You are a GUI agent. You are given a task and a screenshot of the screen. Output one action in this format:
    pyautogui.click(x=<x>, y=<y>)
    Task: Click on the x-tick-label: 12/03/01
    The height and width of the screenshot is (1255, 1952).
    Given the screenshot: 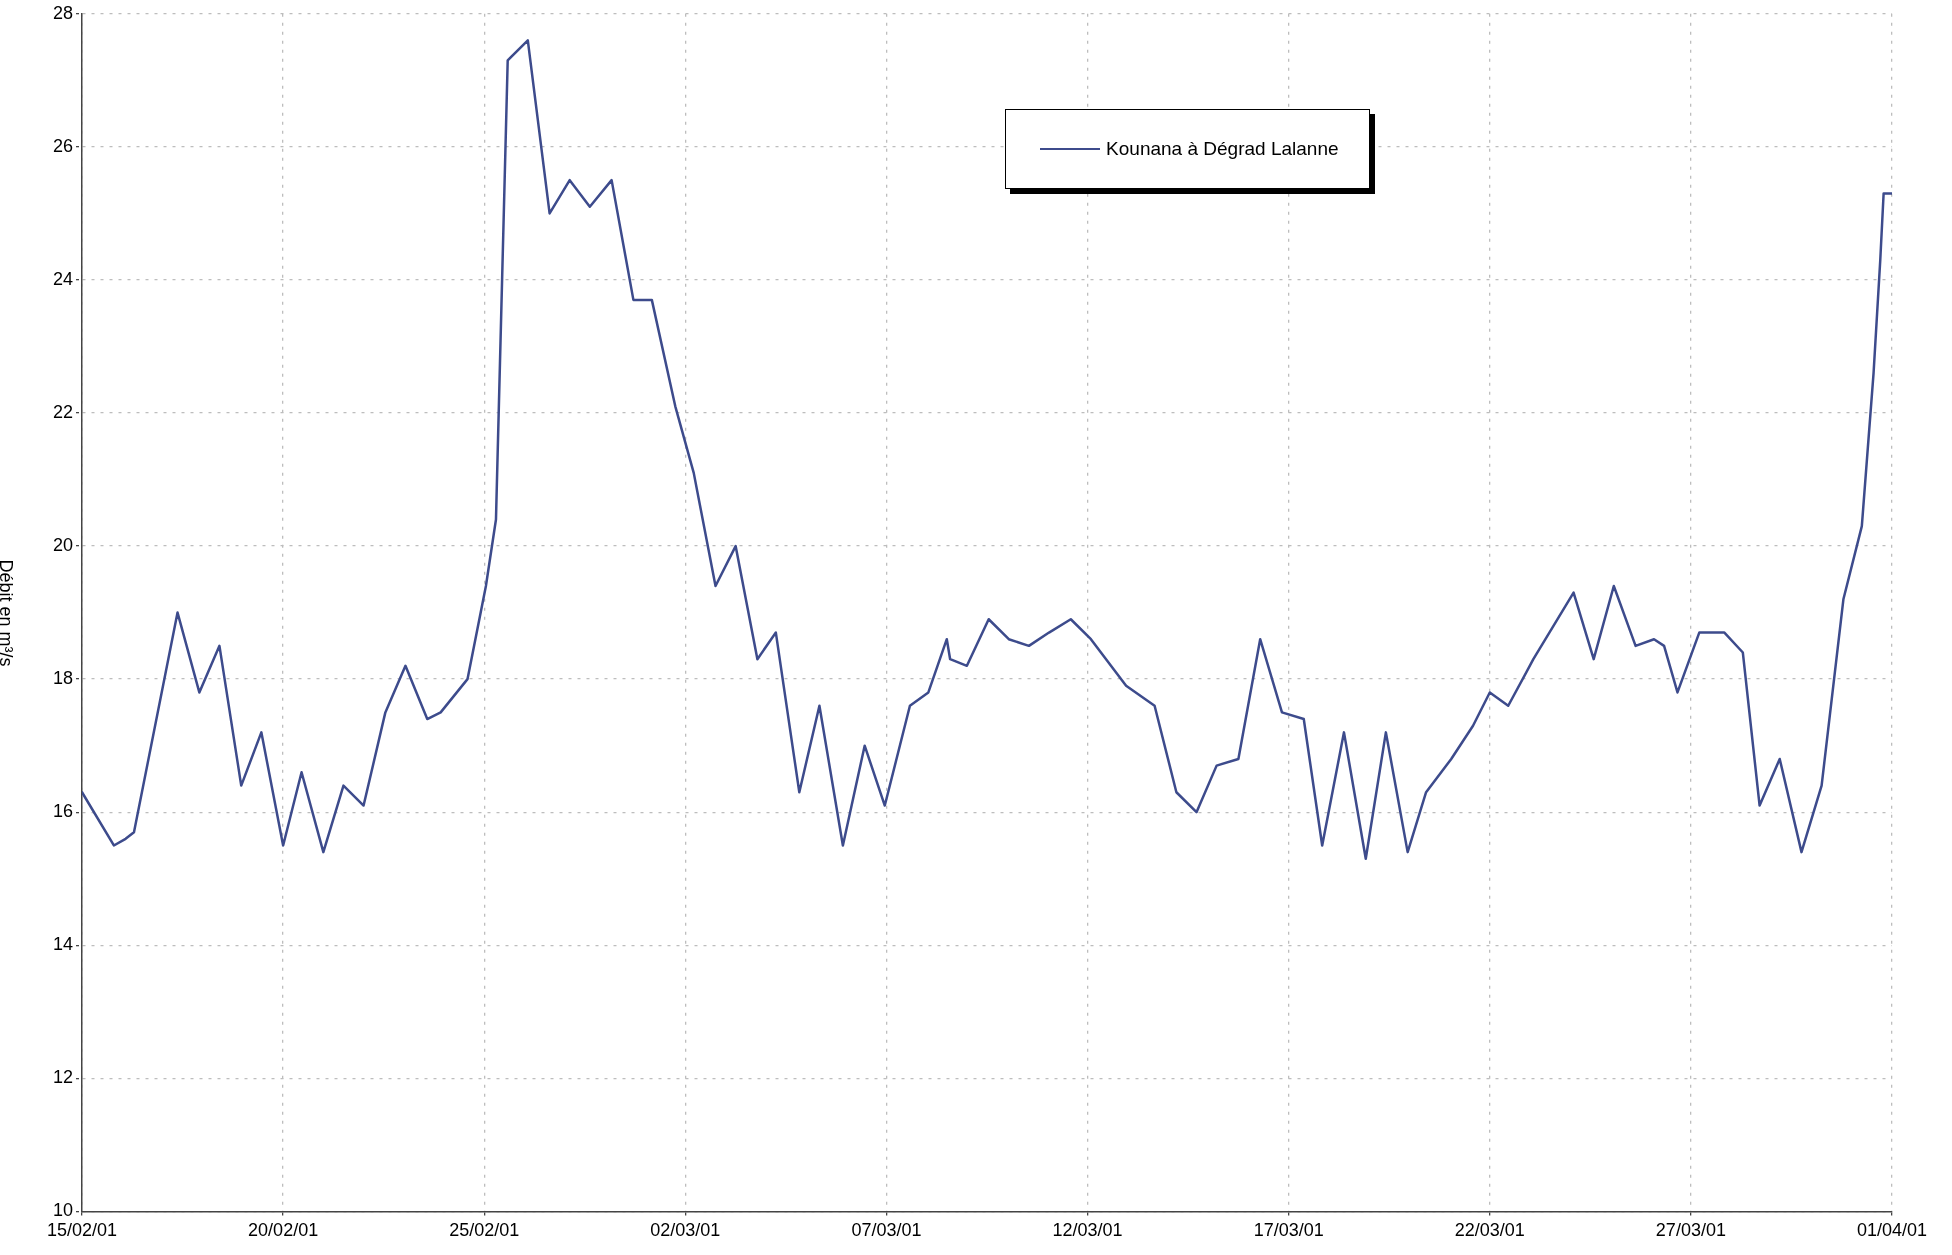 What is the action you would take?
    pyautogui.click(x=1087, y=1230)
    